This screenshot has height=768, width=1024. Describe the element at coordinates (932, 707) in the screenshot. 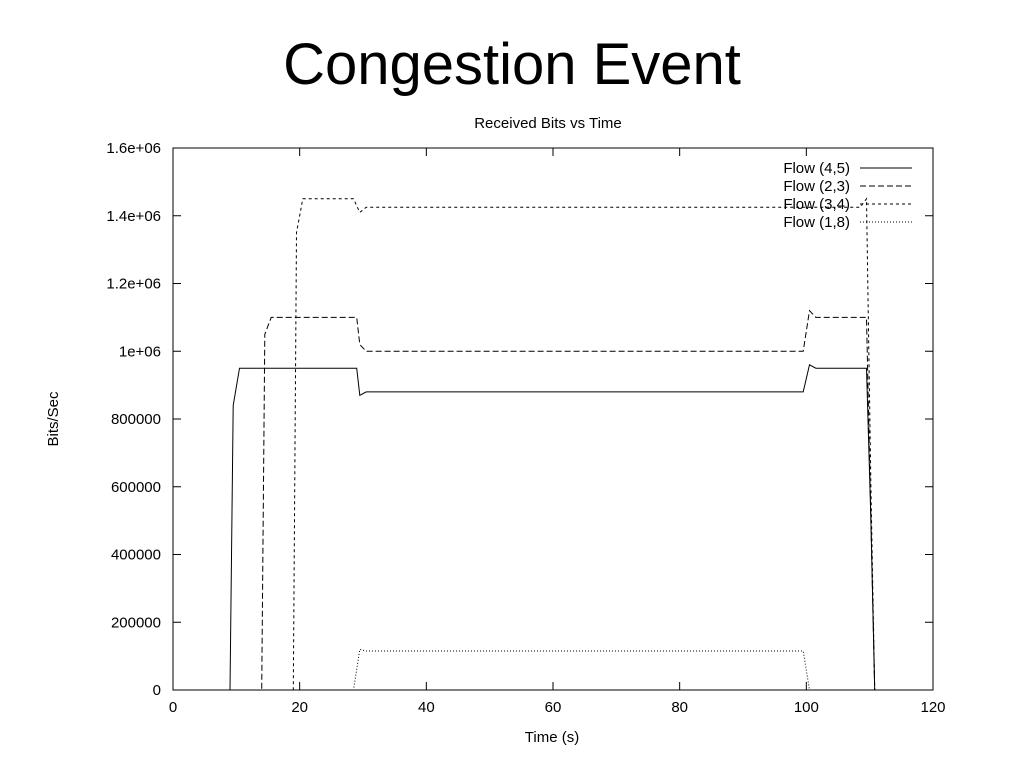

I see `x-tick-label: 120` at that location.